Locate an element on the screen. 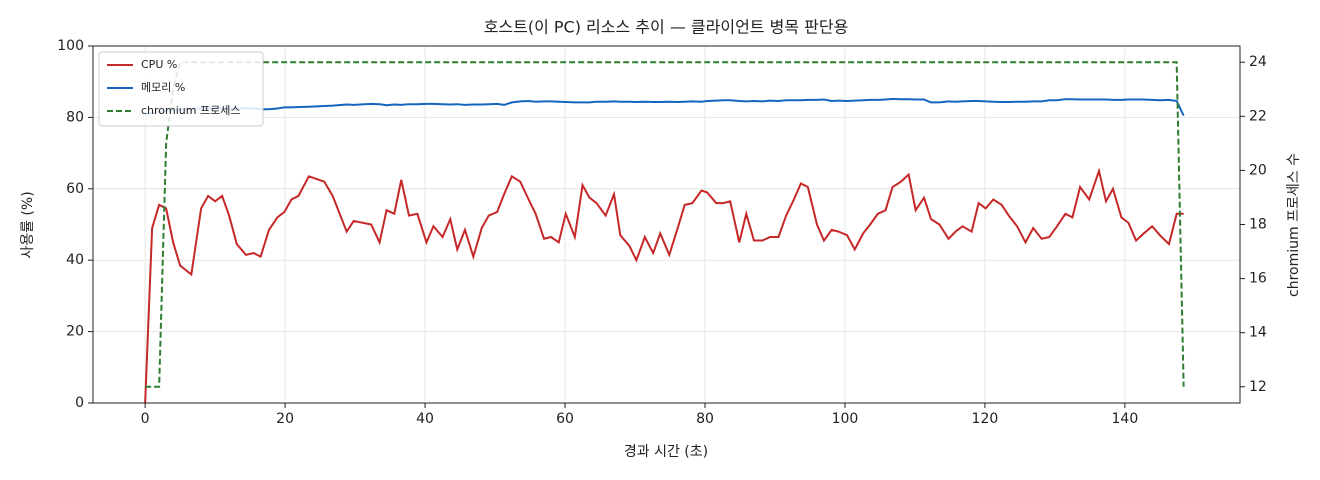 Image resolution: width=1320 pixels, height=480 pixels. legend-box is located at coordinates (181, 89).